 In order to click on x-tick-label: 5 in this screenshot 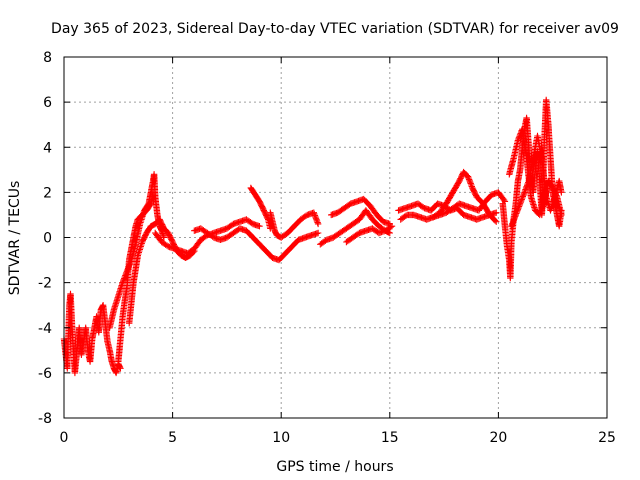, I will do `click(172, 438)`.